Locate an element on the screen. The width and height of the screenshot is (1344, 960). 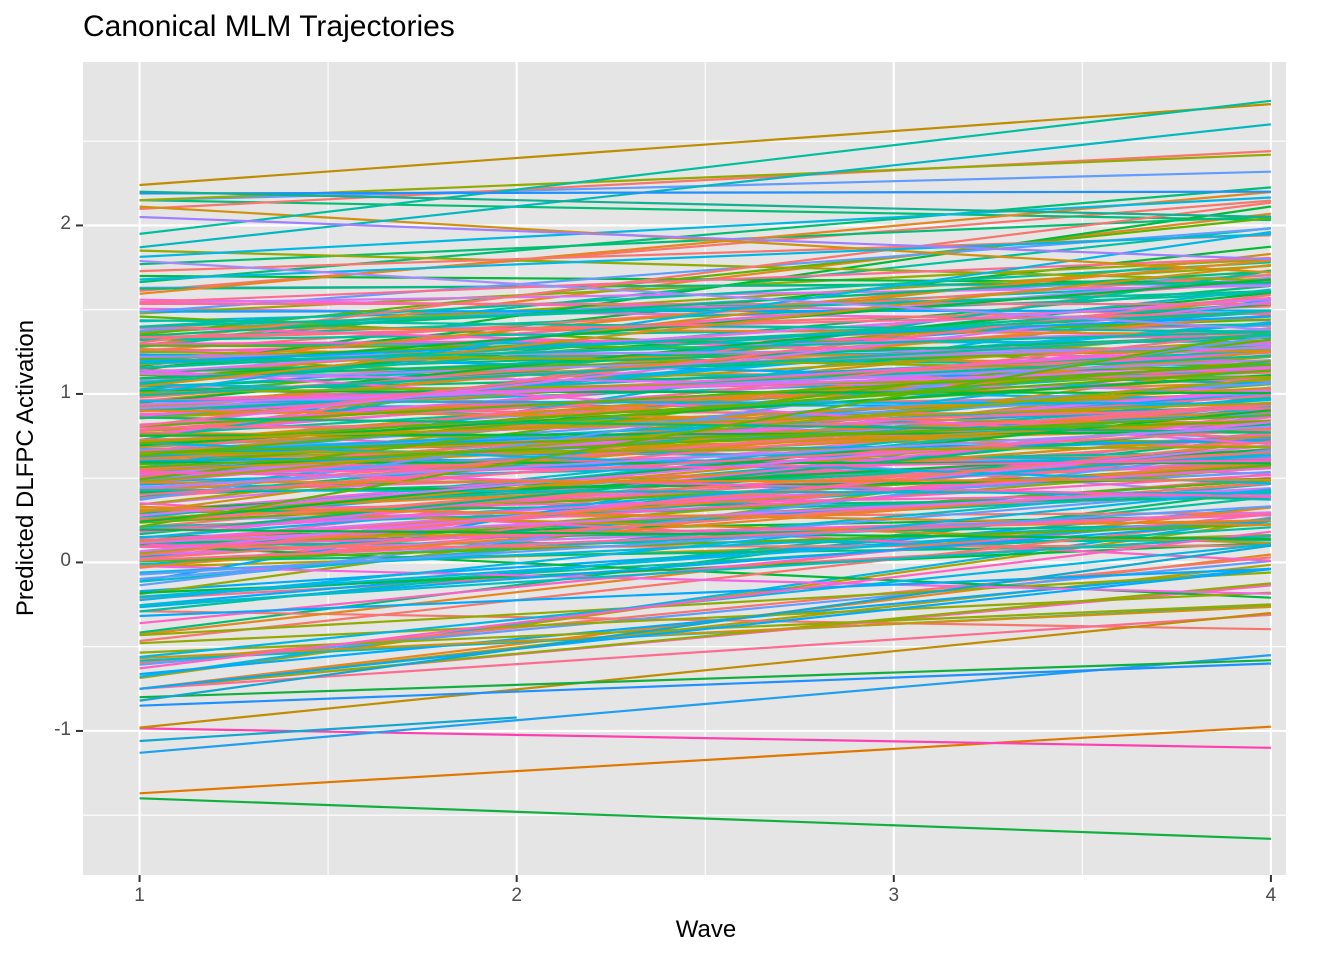
x-tick-label: 2 is located at coordinates (516, 895).